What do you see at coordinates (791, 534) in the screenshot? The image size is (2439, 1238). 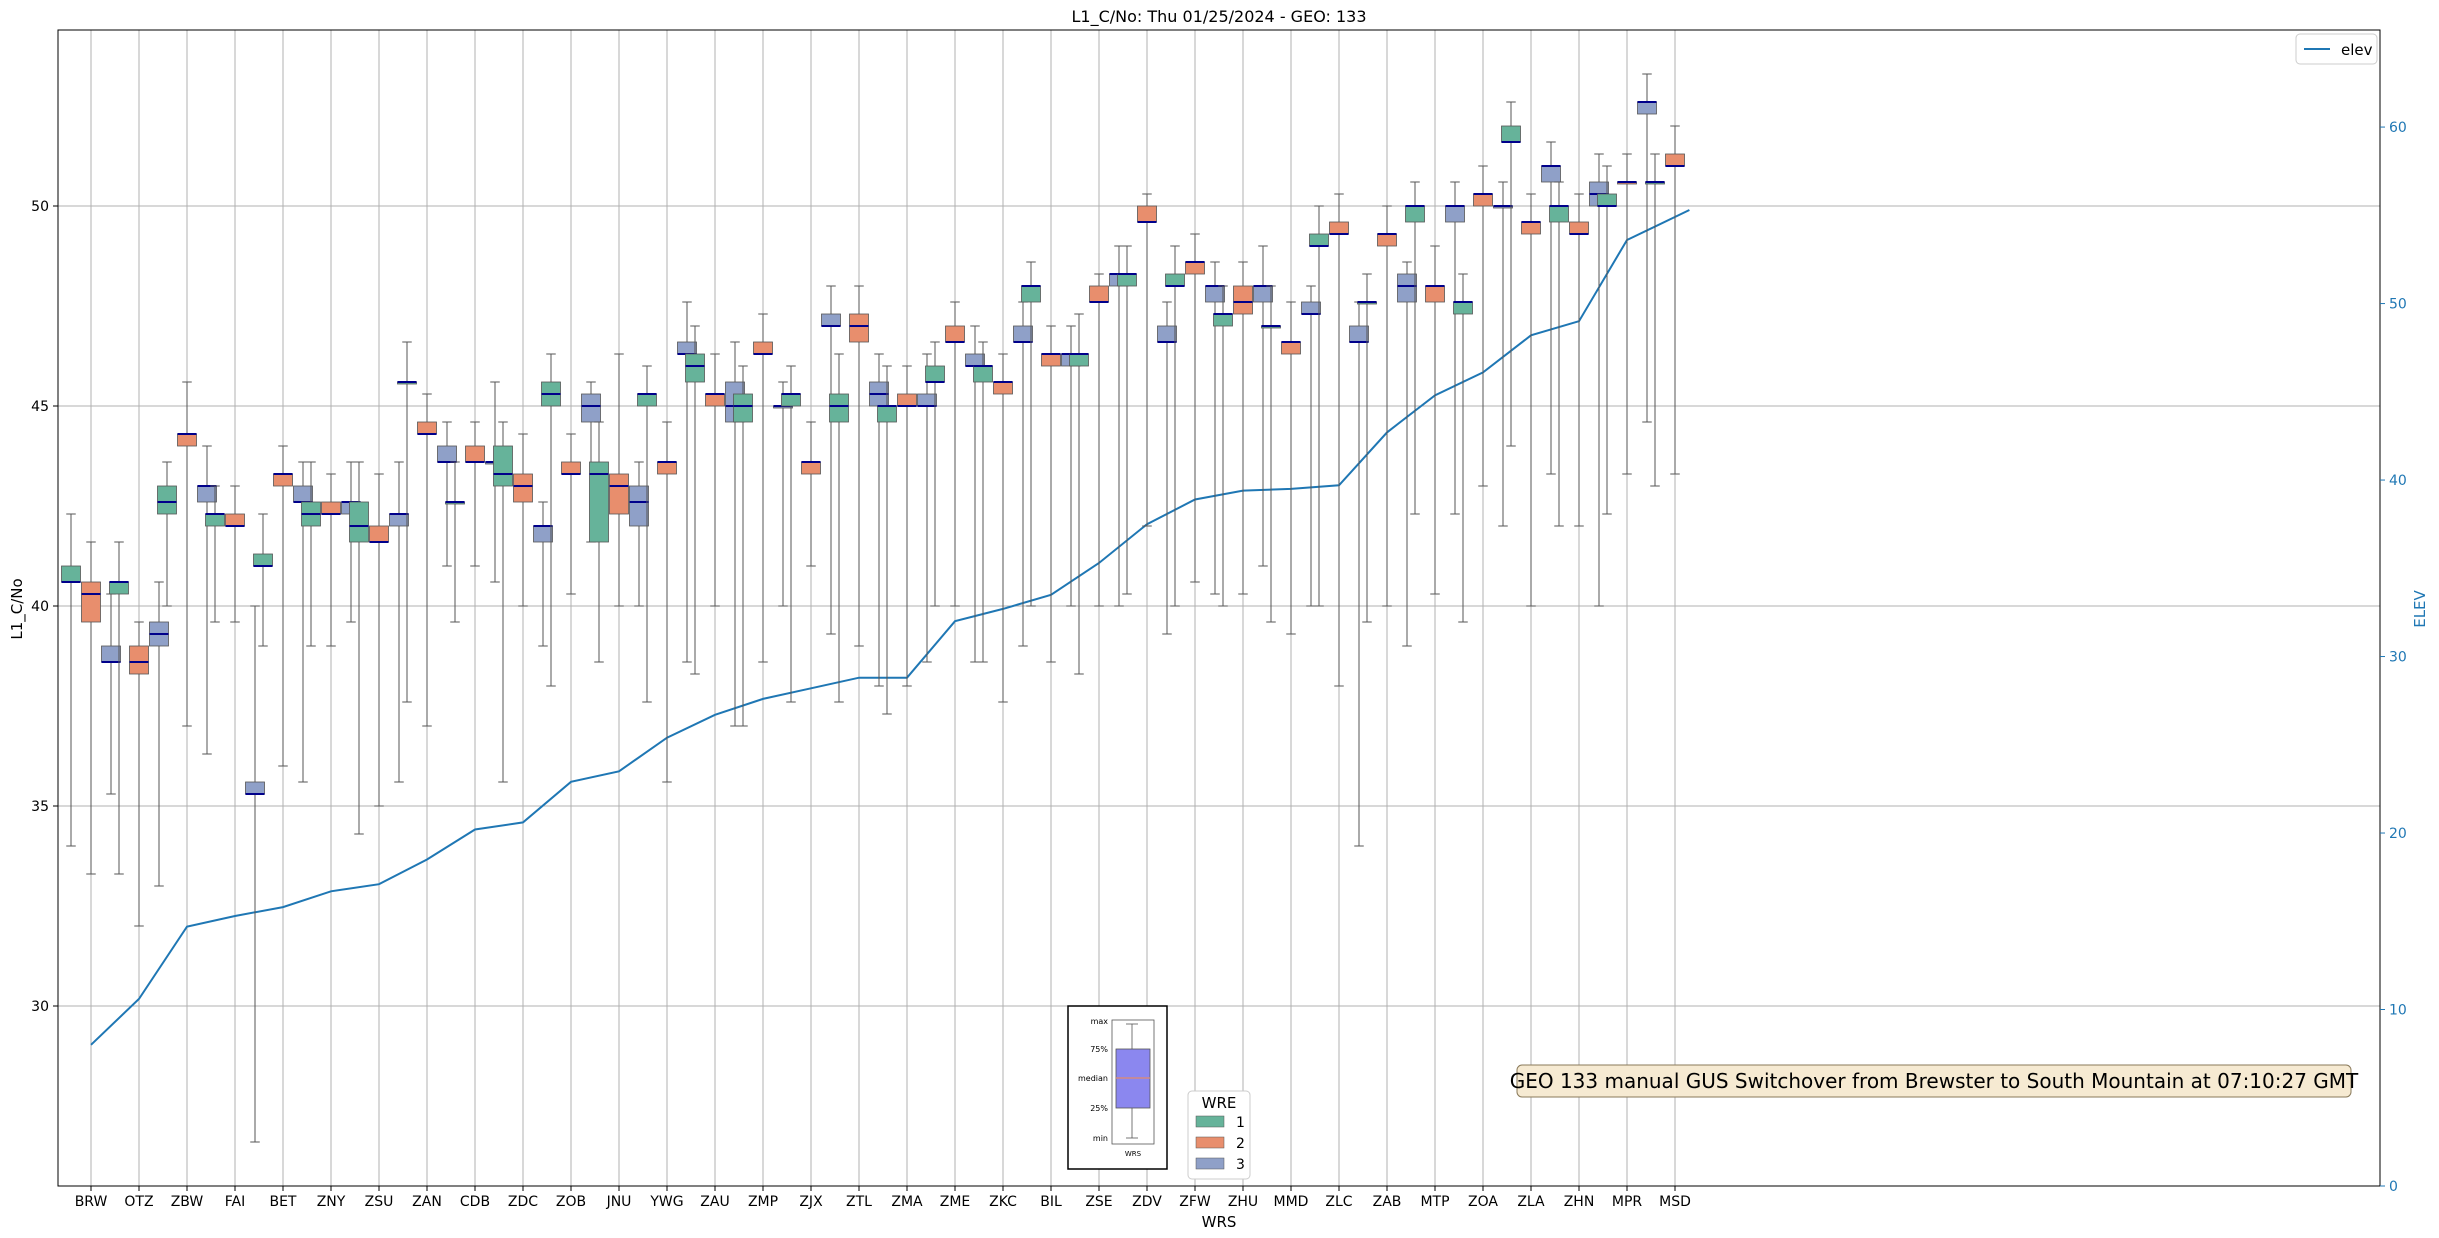 I see `box-ZJX-wre1` at bounding box center [791, 534].